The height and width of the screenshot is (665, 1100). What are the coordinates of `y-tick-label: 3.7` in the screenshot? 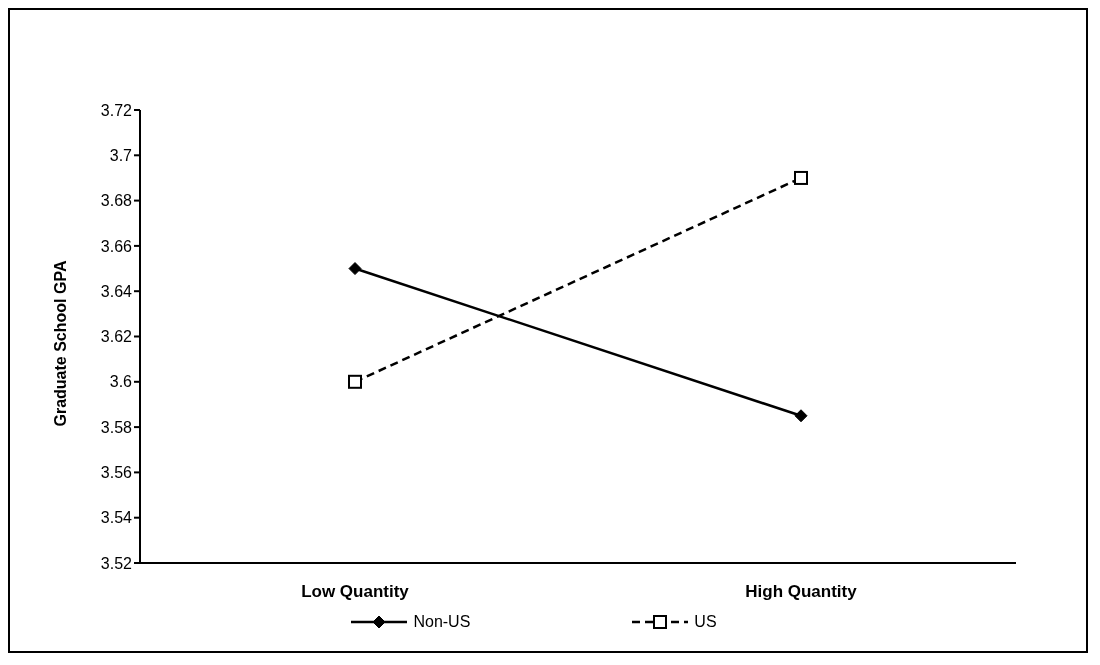 It's located at (121, 155).